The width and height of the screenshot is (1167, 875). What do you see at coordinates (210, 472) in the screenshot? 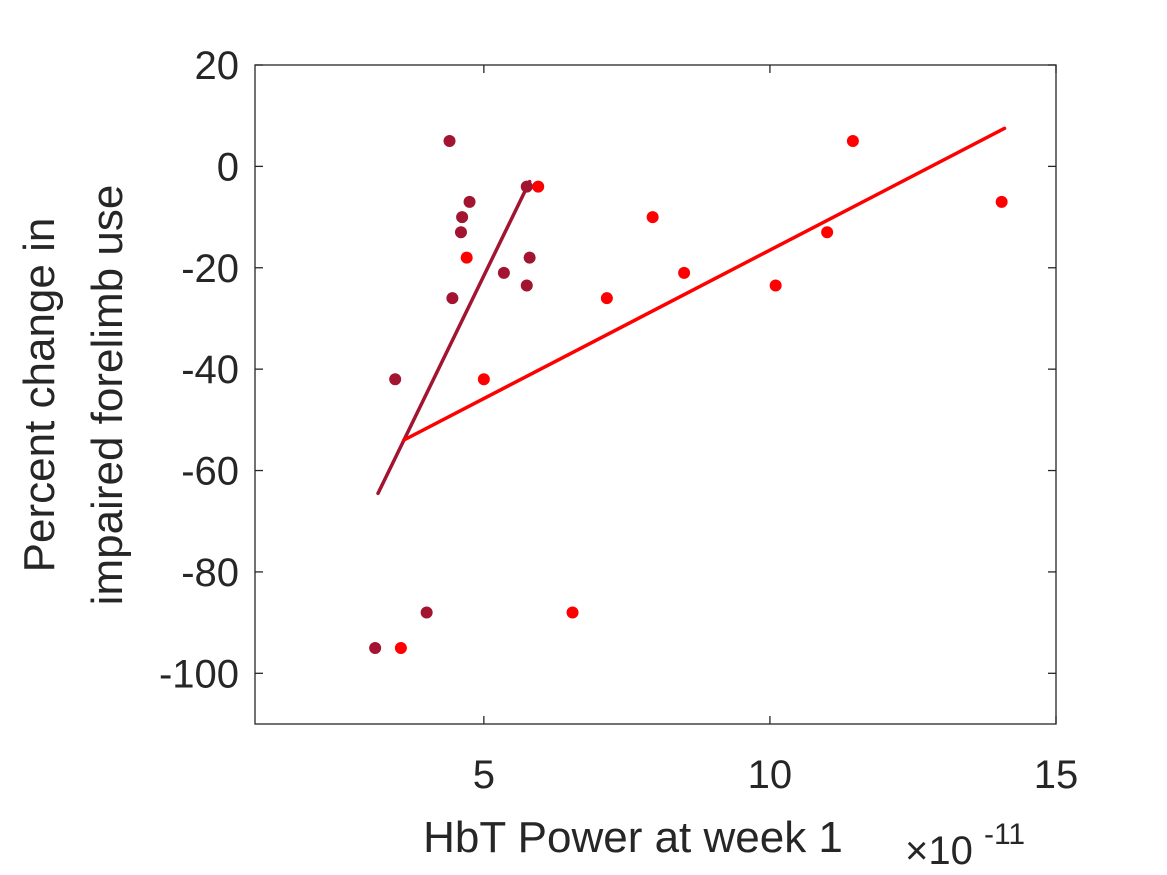
I see `y-tick-label: -60` at bounding box center [210, 472].